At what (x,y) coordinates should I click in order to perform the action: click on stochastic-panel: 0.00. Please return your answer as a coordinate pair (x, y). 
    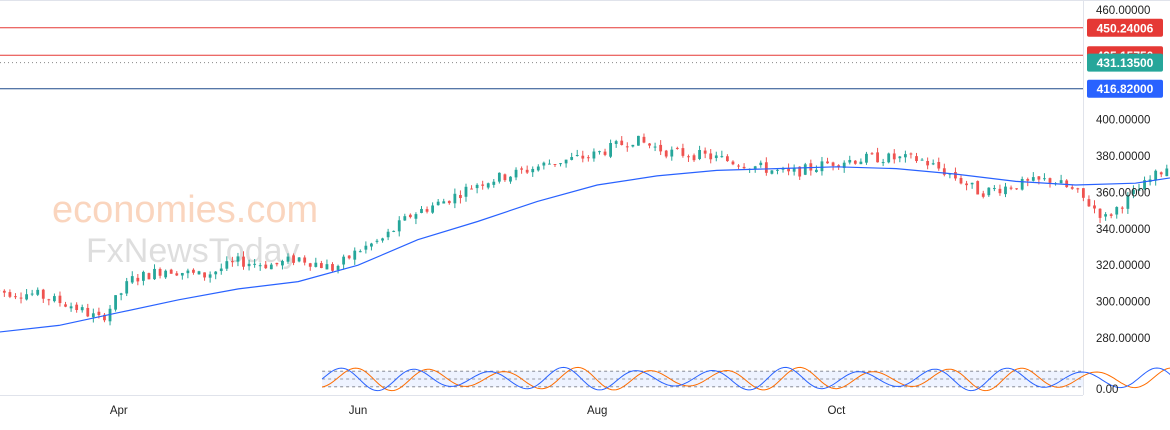
    Looking at the image, I should click on (745, 381).